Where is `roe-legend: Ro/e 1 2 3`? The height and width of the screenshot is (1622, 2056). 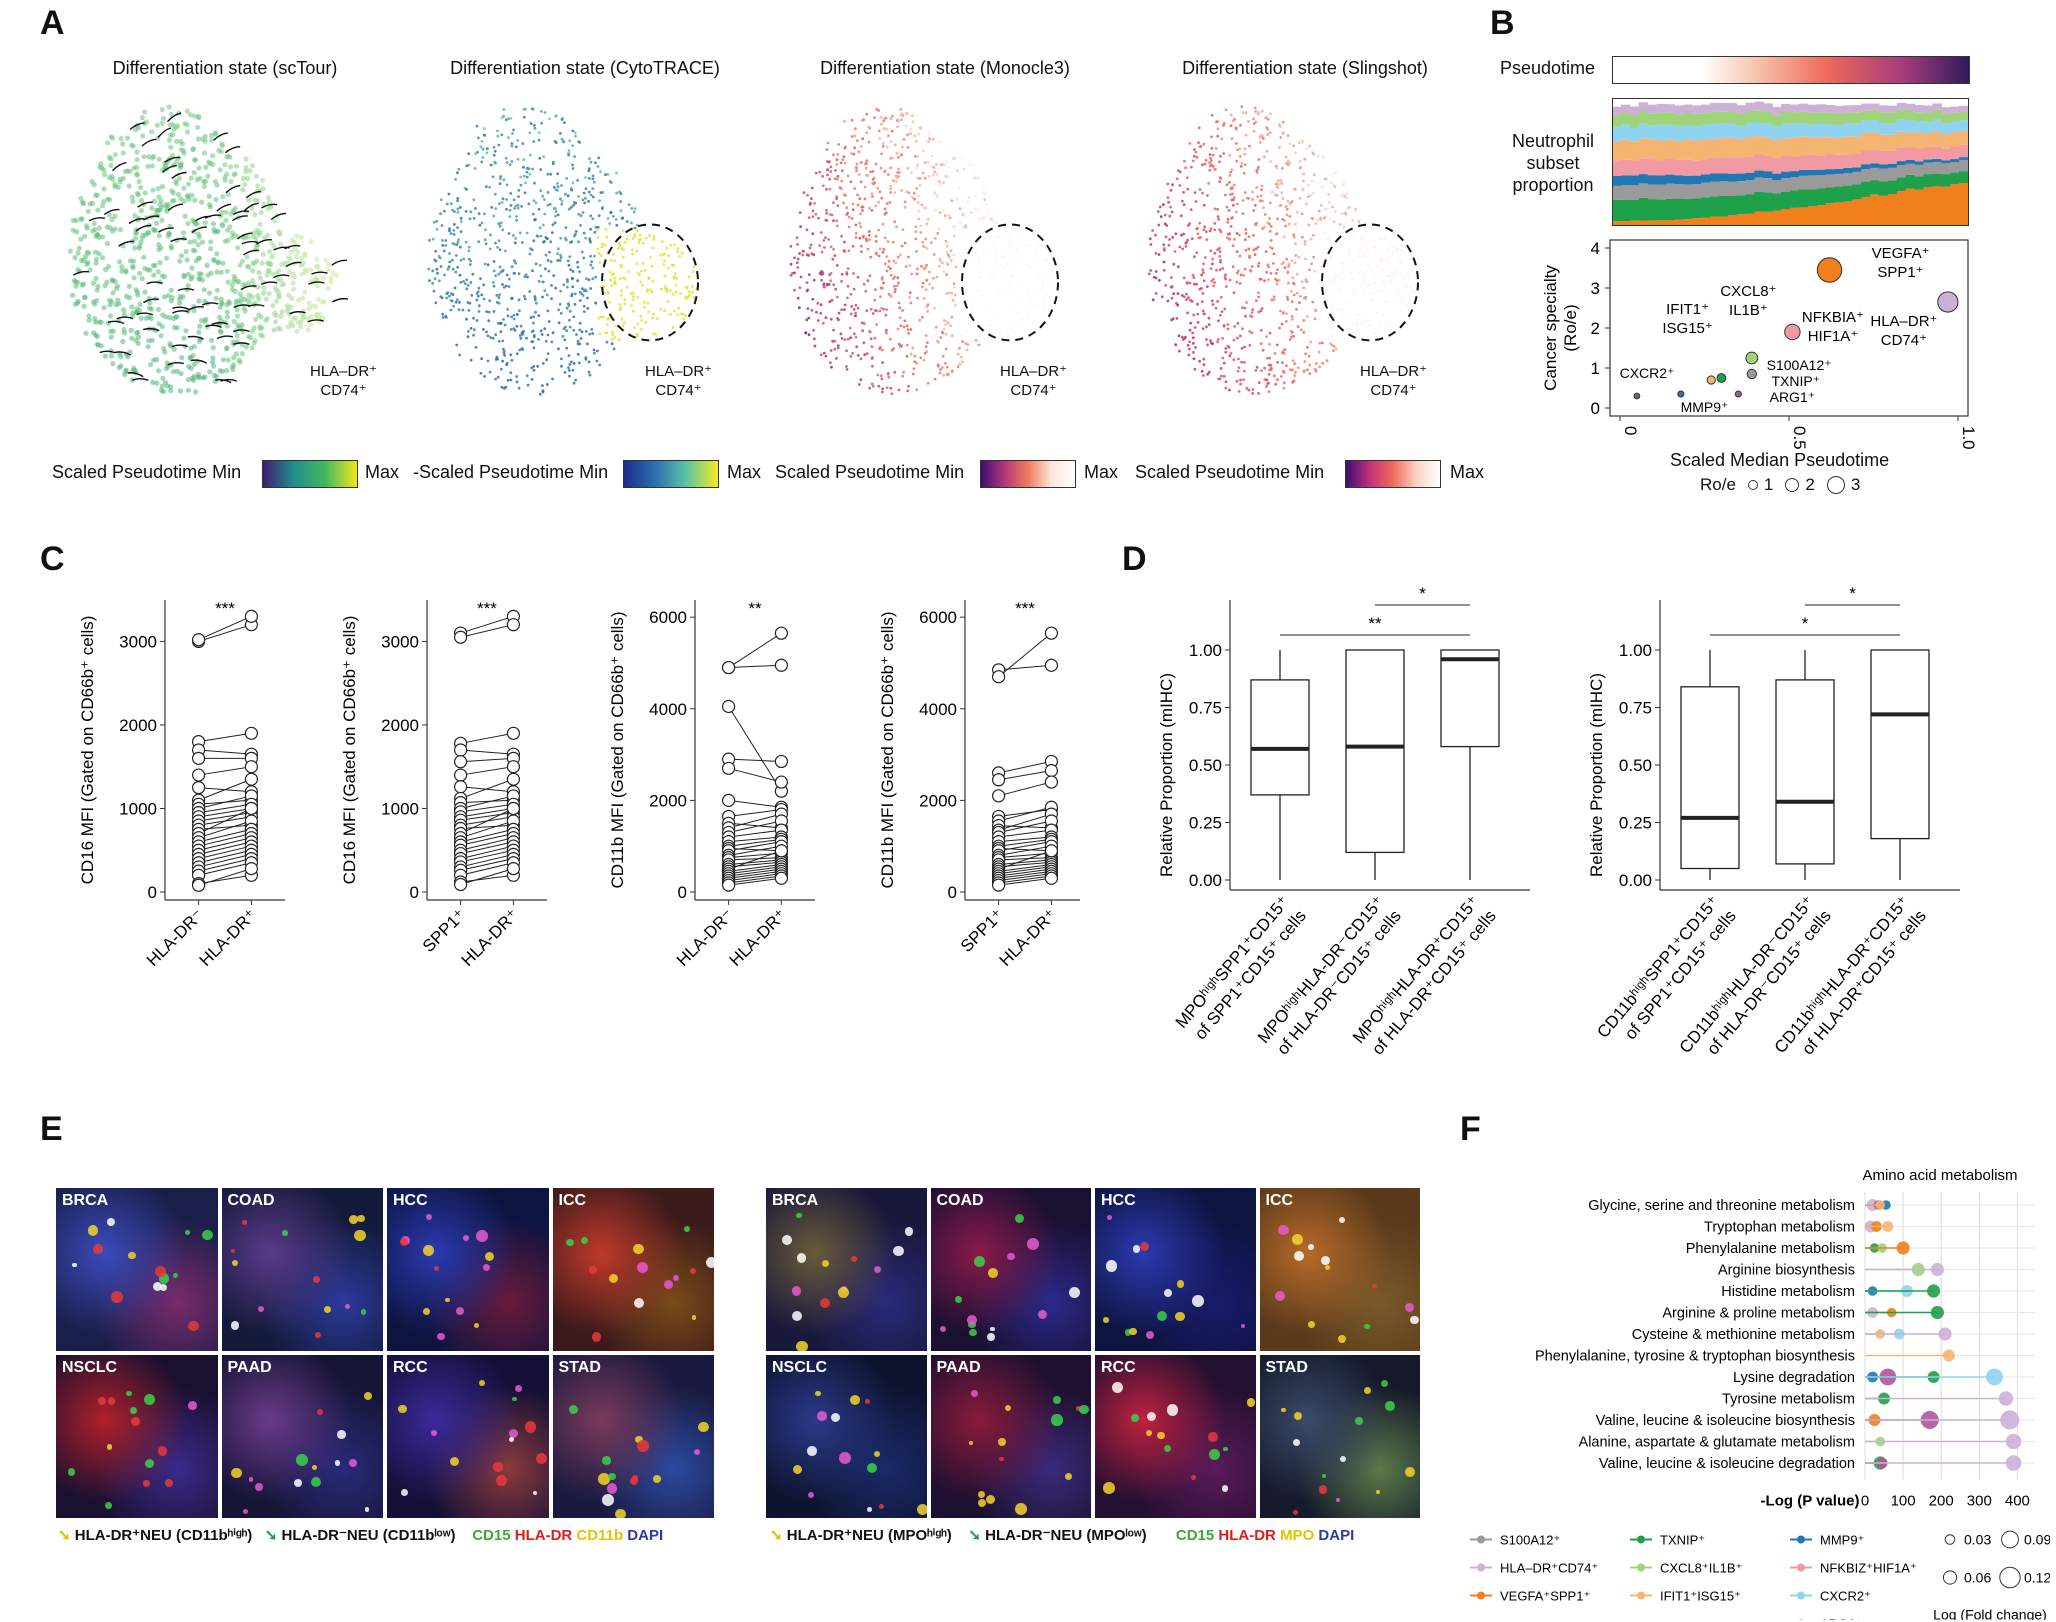
roe-legend: Ro/e 1 2 3 is located at coordinates (1780, 484).